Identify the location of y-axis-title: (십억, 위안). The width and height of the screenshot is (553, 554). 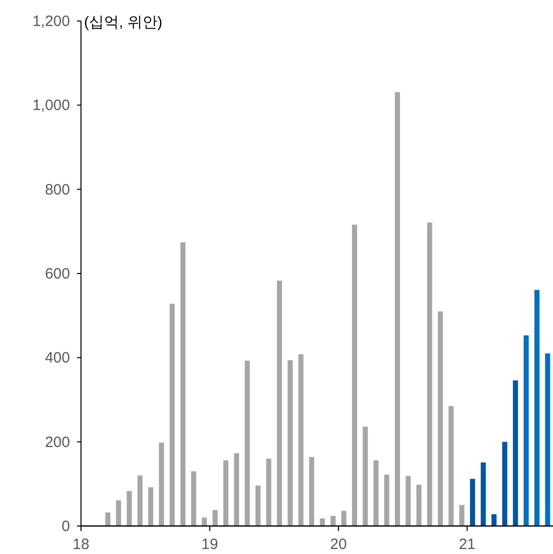
(123, 22).